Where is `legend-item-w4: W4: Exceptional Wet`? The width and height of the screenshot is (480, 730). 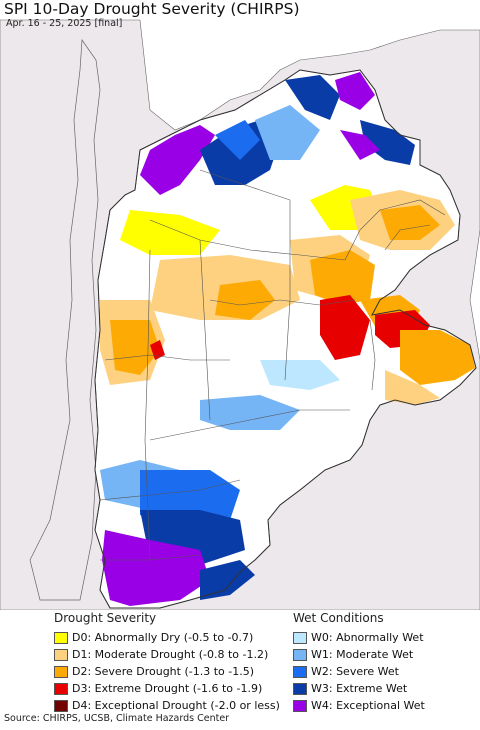
legend-item-w4: W4: Exceptional Wet is located at coordinates (359, 705).